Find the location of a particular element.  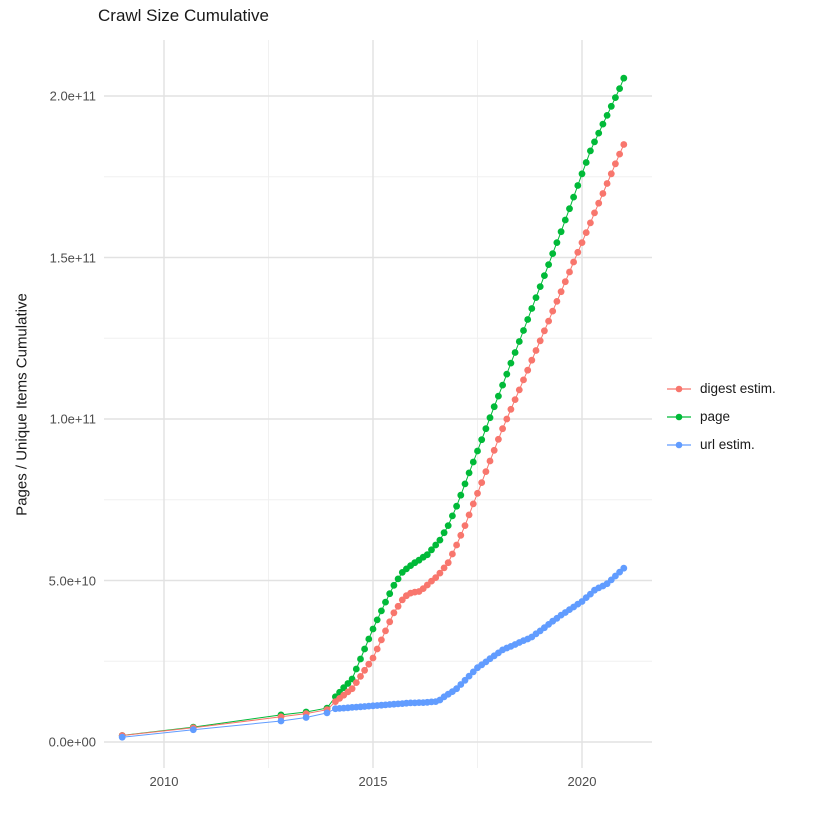

x-tick-label: 2010 is located at coordinates (164, 781).